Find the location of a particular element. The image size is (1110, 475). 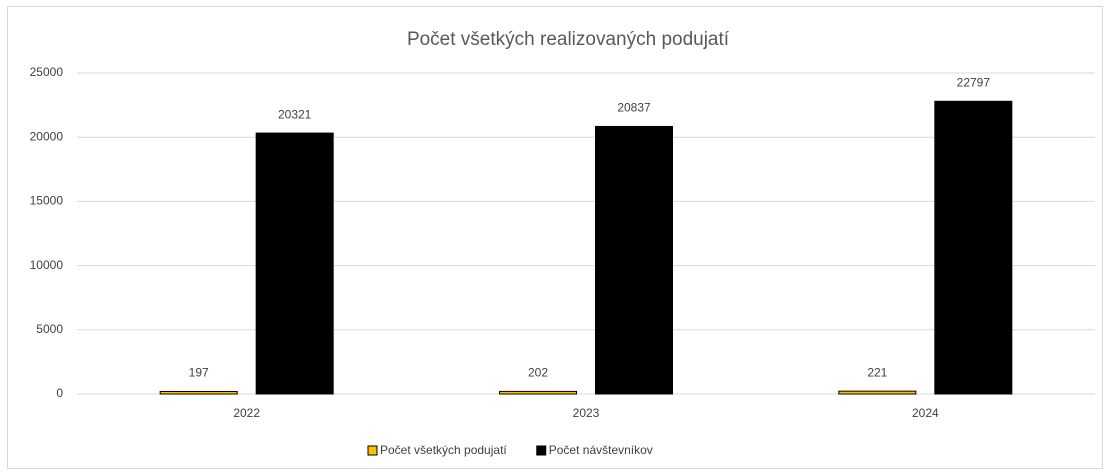

data-label: 22797 is located at coordinates (974, 82).